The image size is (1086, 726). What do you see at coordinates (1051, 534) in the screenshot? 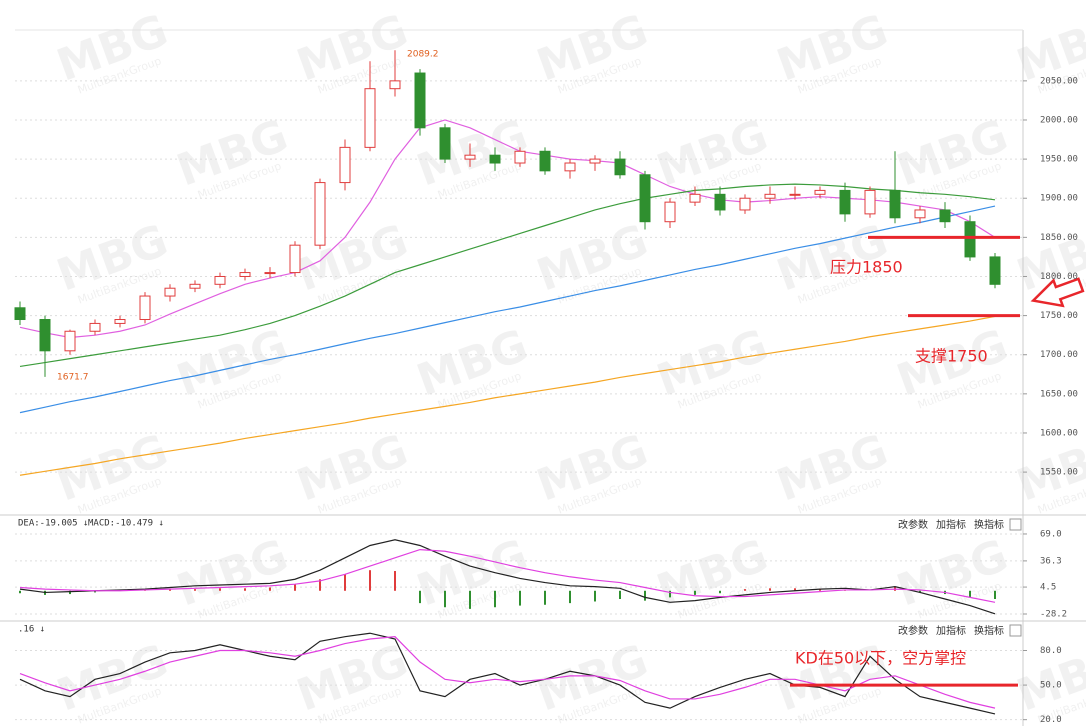
I see `y-tick-label: 69.0` at bounding box center [1051, 534].